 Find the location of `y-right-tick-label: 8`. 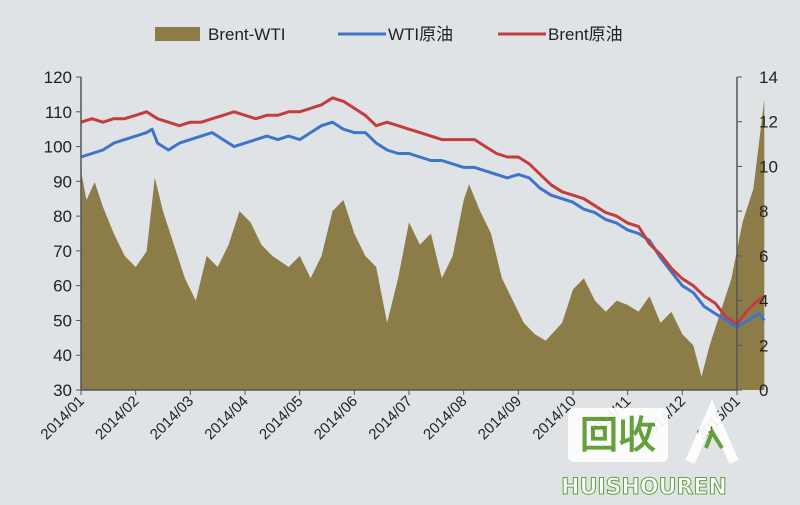

y-right-tick-label: 8 is located at coordinates (763, 211).